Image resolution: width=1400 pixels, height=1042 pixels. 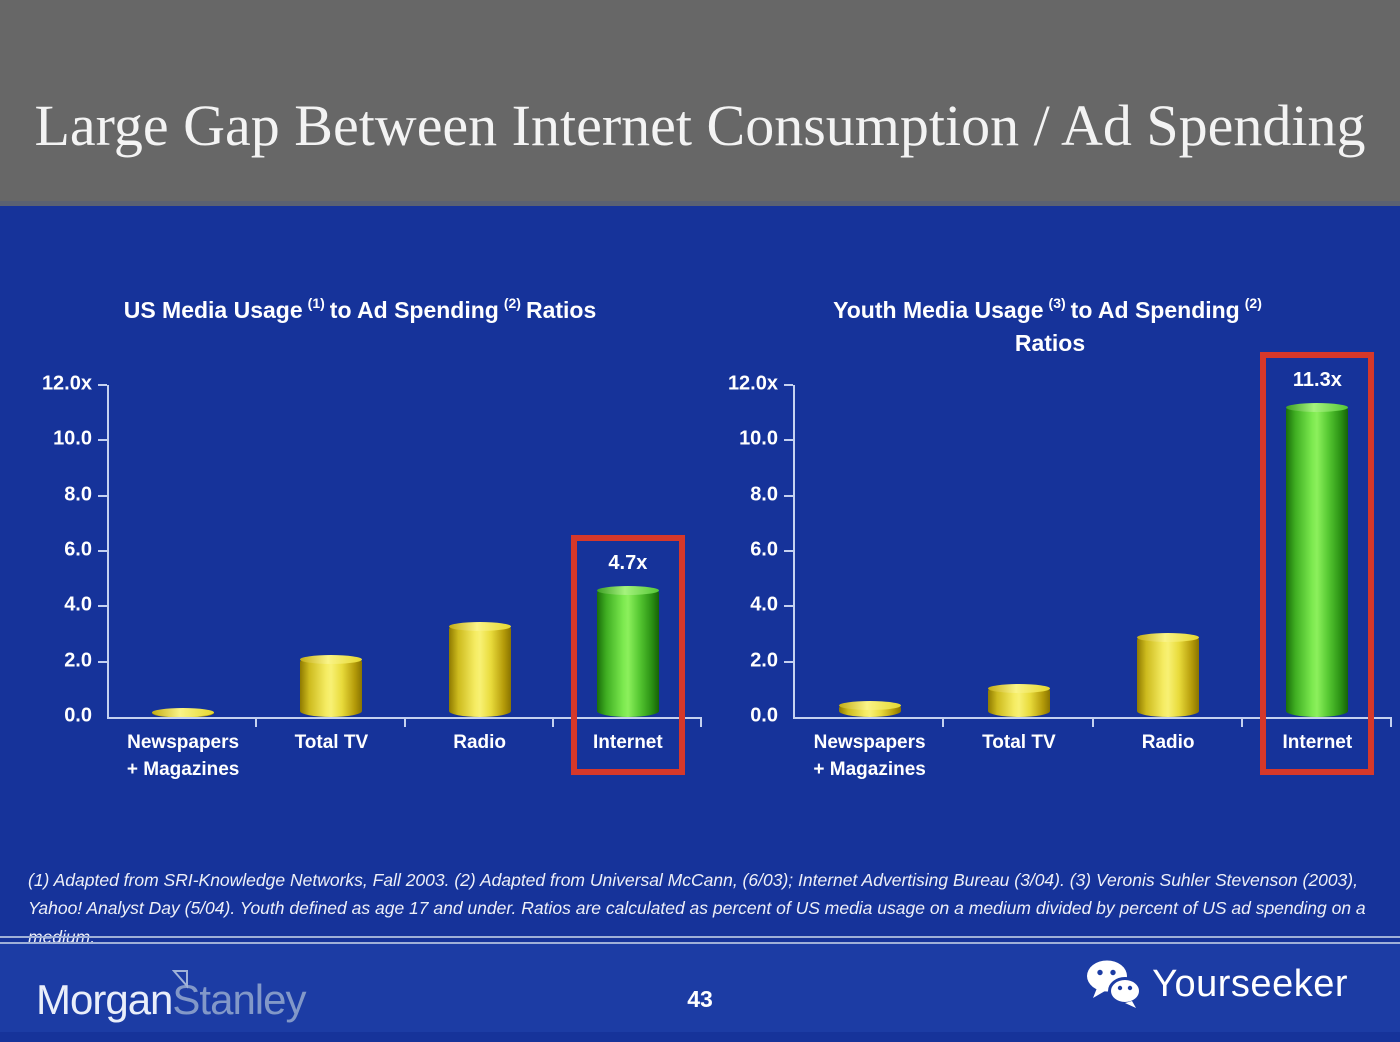 What do you see at coordinates (1317, 380) in the screenshot?
I see `bar-value-label: 11.3x` at bounding box center [1317, 380].